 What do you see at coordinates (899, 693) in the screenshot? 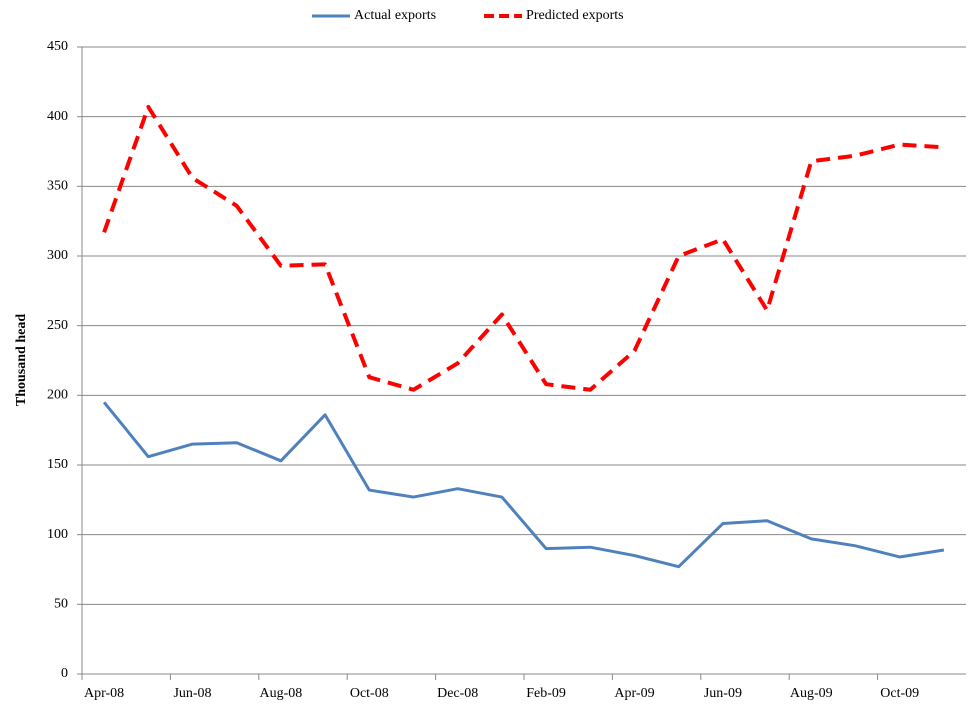
I see `x-tick-label: Oct-09` at bounding box center [899, 693].